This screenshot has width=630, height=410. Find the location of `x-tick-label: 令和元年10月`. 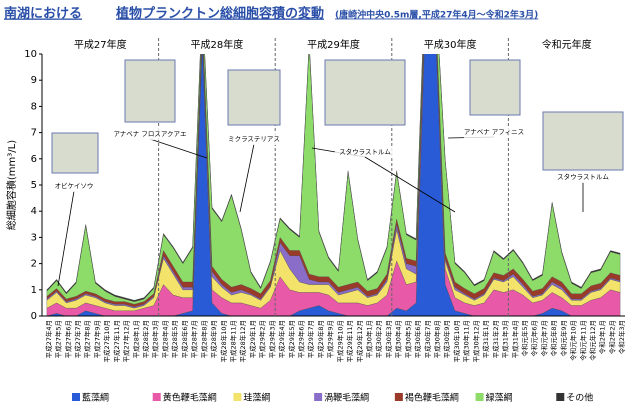

x-tick-label: 令和元年10月 is located at coordinates (573, 340).